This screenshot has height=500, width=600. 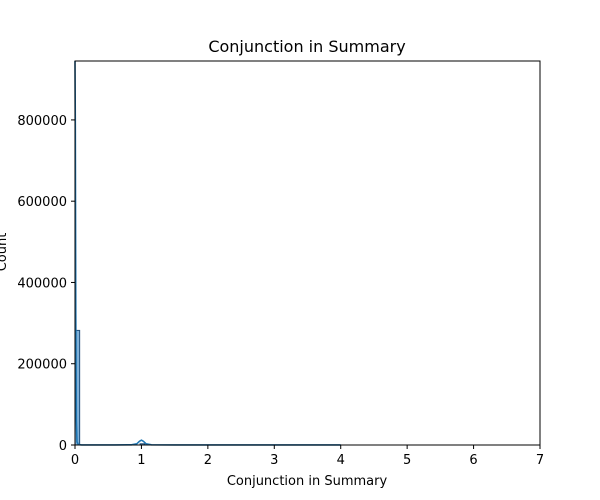 What do you see at coordinates (274, 460) in the screenshot?
I see `x-tick-label: 3` at bounding box center [274, 460].